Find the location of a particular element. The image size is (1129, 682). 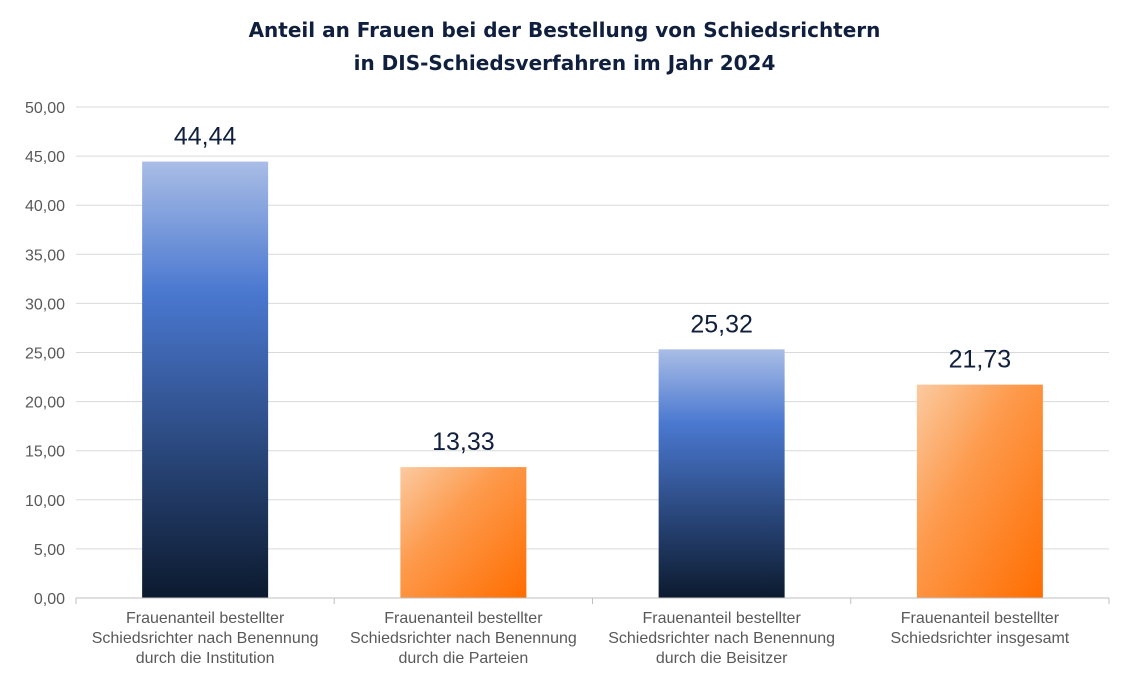

data-label-1: 44,44 is located at coordinates (205, 137).